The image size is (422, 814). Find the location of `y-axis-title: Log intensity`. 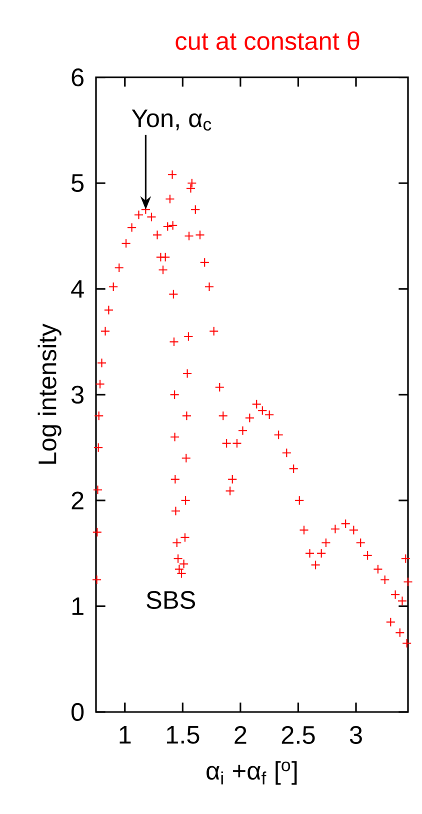

y-axis-title: Log intensity is located at coordinates (50, 394).